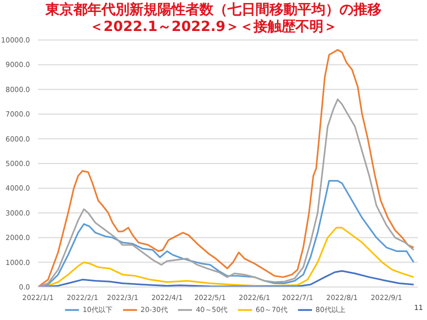 This screenshot has width=427, height=320. Describe the element at coordinates (226, 278) in the screenshot. I see `line-series` at that location.